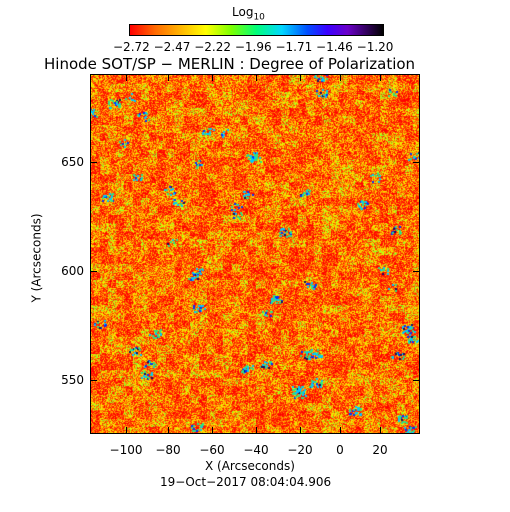  I want to click on x-tick-label: −100, so click(126, 450).